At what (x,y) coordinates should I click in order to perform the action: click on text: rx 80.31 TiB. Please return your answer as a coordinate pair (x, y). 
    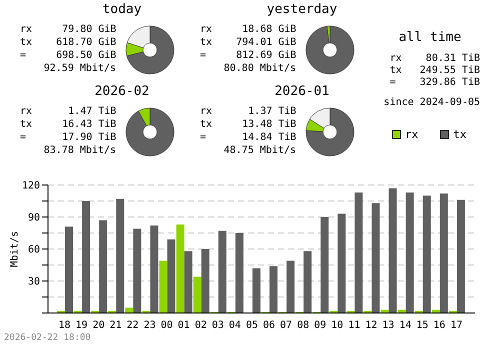
    Looking at the image, I should click on (434, 59).